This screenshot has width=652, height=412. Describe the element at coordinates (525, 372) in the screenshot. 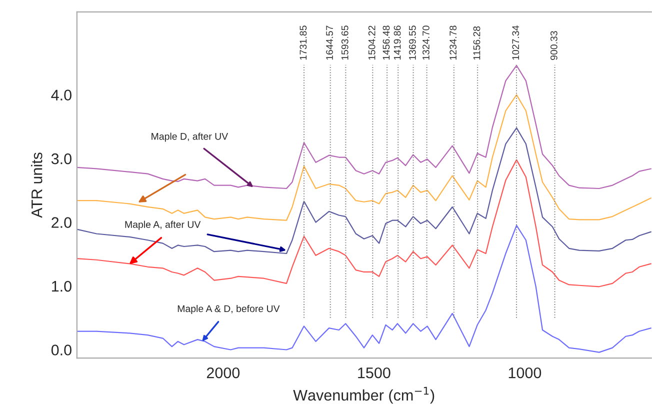

I see `x-tick-label: 1000` at that location.